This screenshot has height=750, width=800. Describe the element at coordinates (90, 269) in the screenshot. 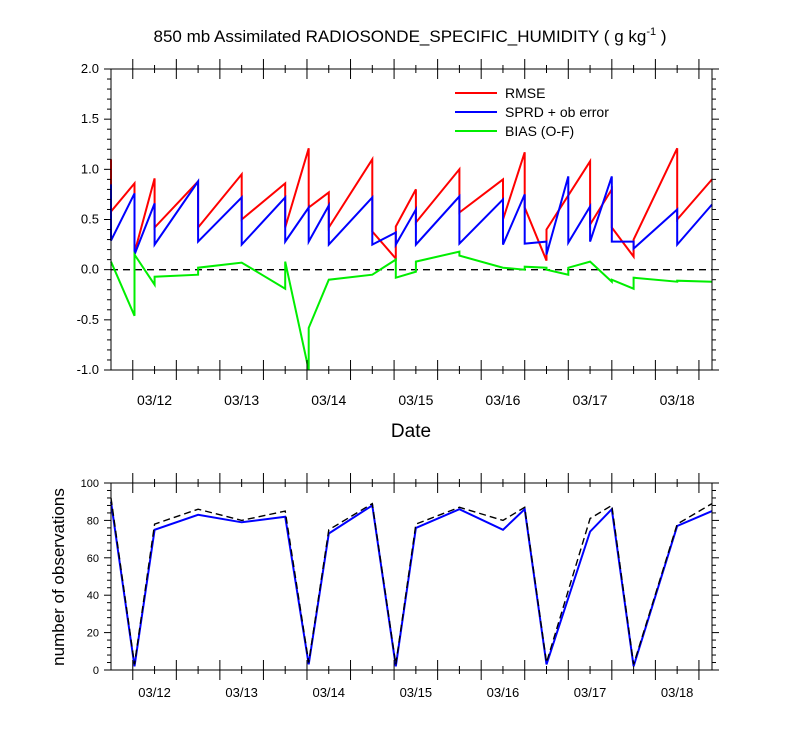

I see `top-y-tick-label: 0.0` at that location.